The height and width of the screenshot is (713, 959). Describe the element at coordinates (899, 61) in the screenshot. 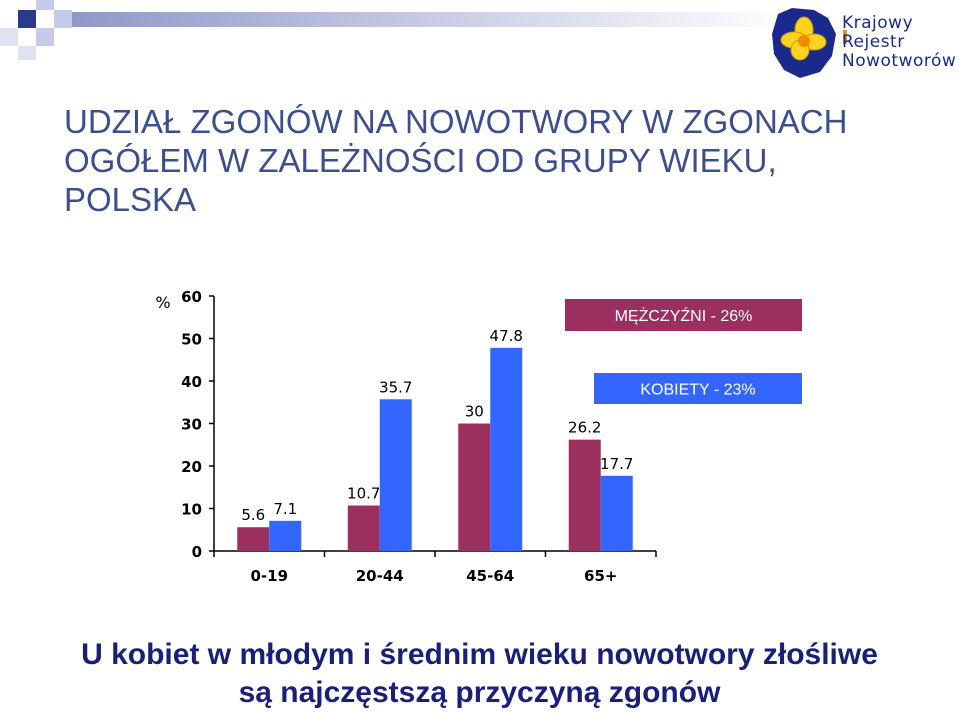

I see `logo-line-3: Nowotworów` at that location.